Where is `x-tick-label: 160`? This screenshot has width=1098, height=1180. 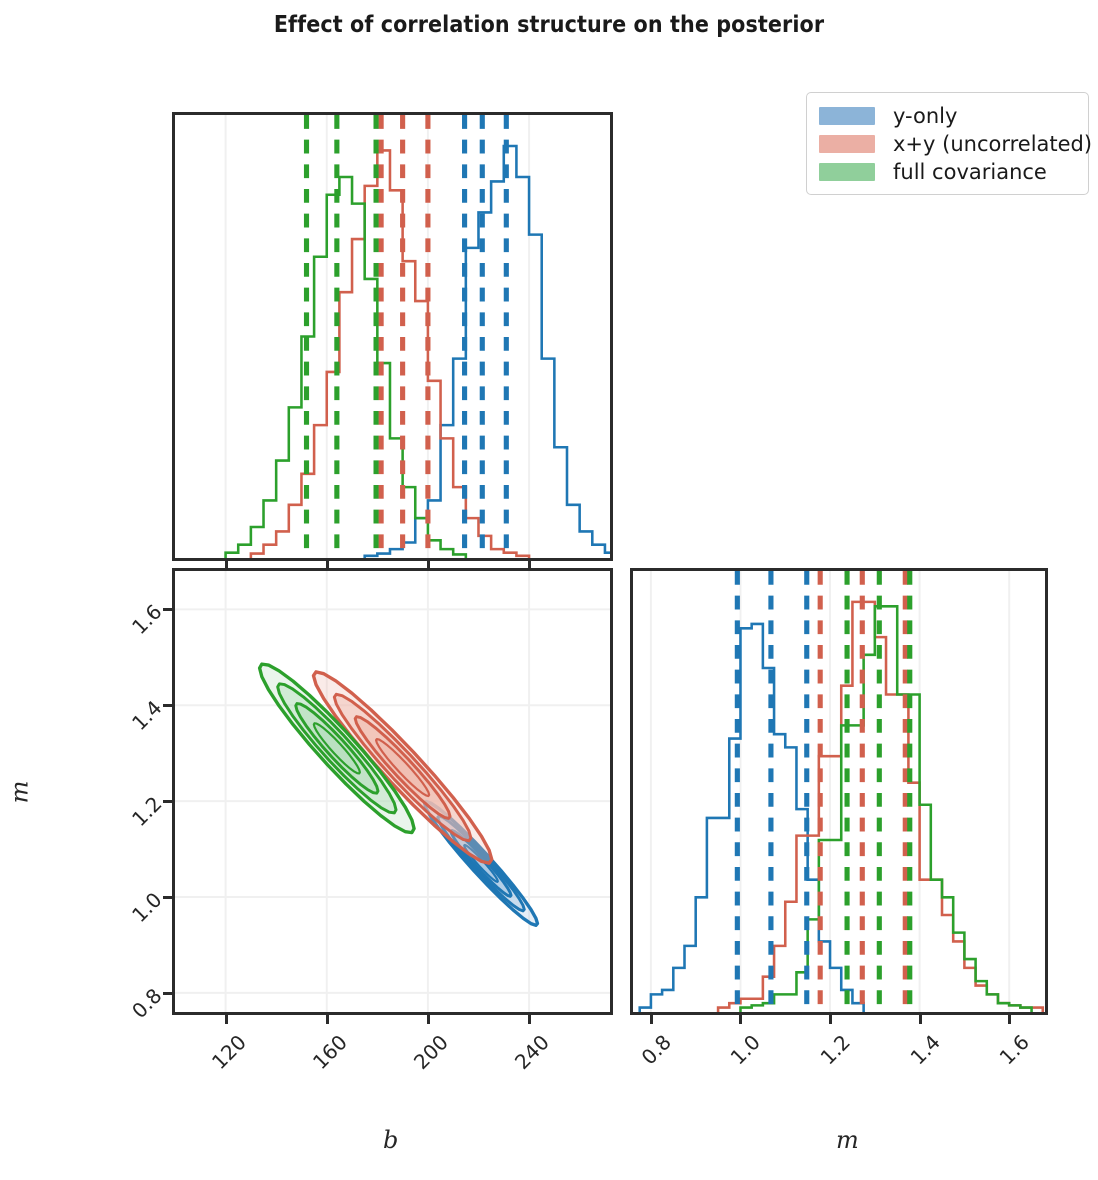 x-tick-label: 160 is located at coordinates (329, 1052).